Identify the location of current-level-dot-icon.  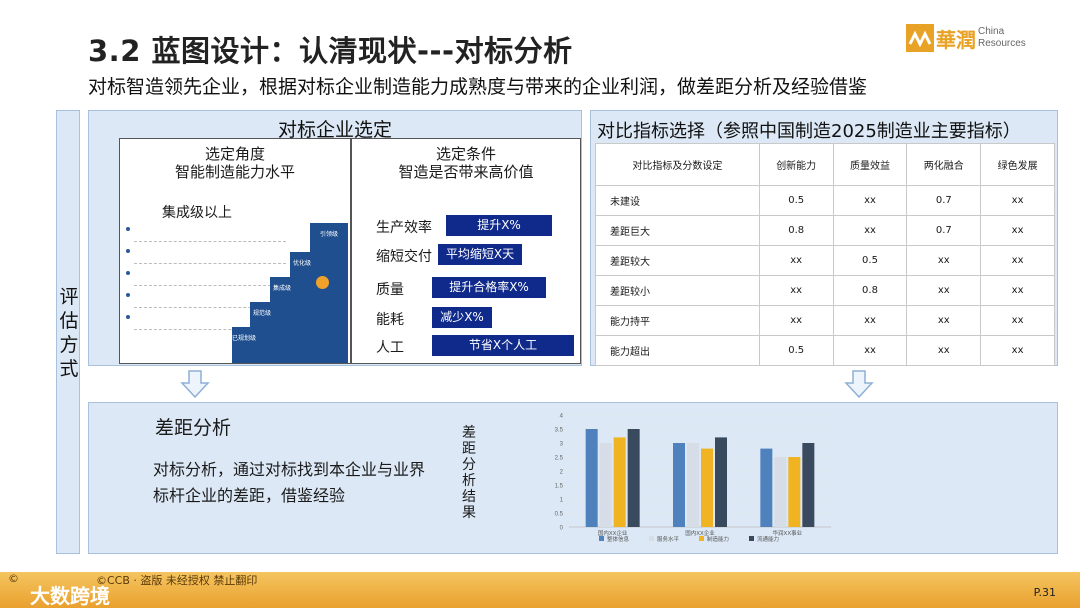
(322, 282).